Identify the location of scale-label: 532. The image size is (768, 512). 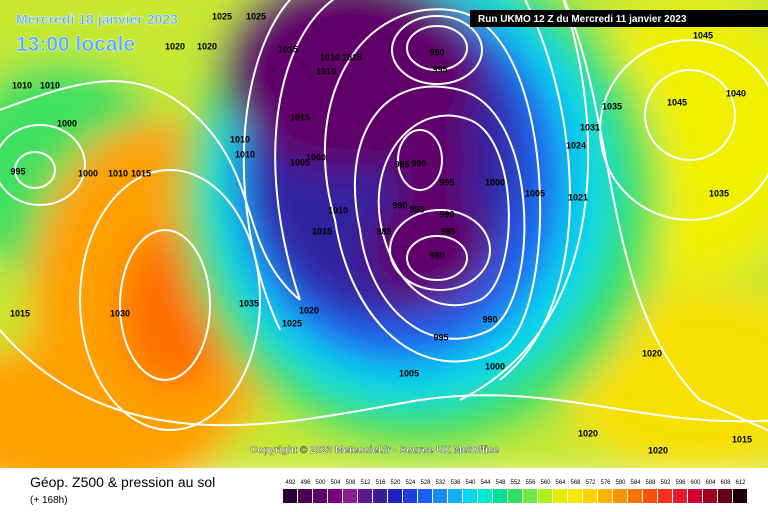
(440, 483).